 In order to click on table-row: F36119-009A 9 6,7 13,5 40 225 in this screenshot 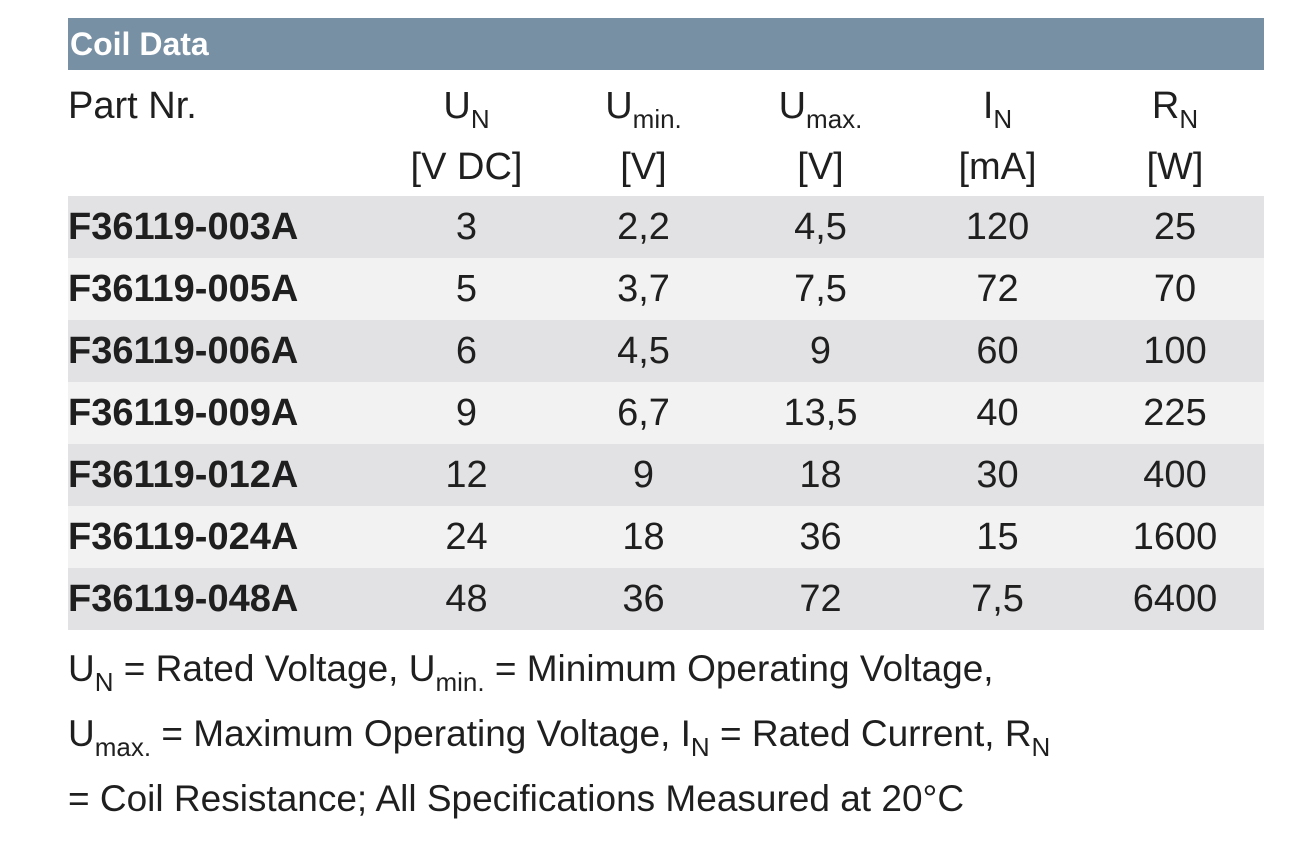, I will do `click(666, 413)`.